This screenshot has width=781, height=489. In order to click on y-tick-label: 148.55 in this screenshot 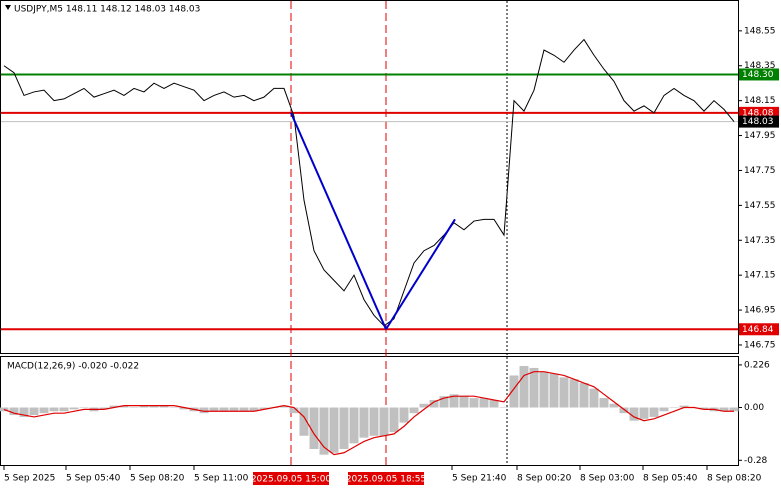, I will do `click(760, 31)`.